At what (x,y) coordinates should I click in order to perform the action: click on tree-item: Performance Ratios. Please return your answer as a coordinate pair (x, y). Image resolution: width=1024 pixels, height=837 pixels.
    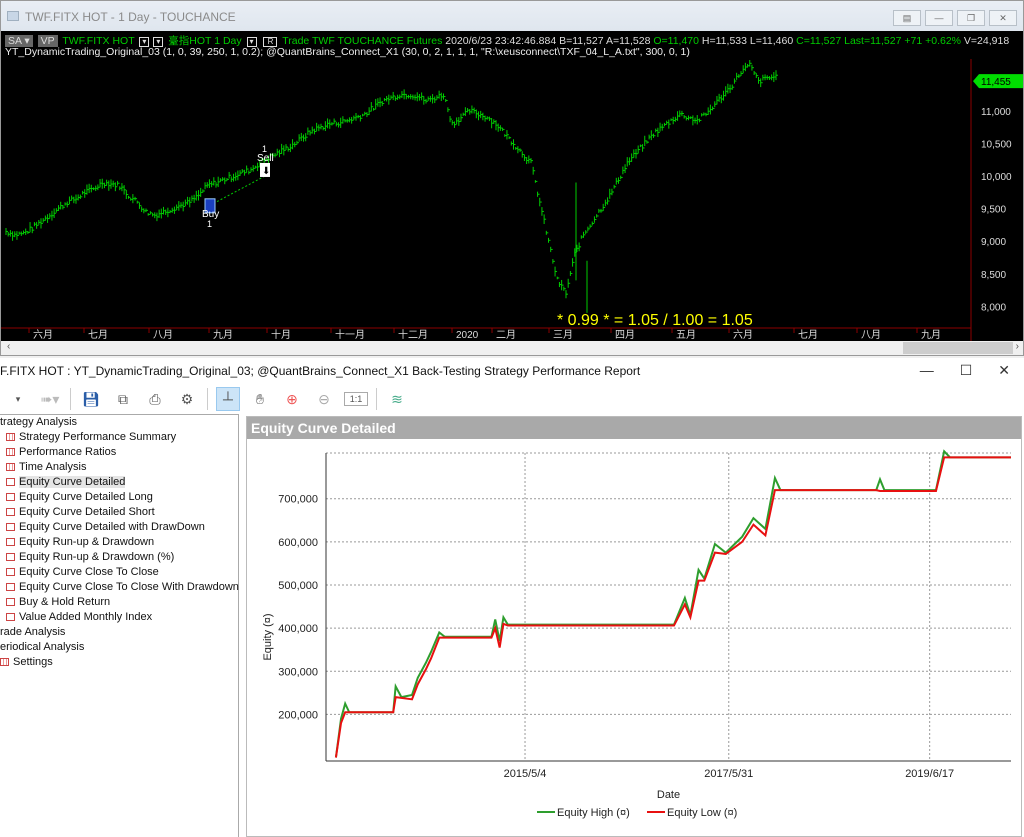
    Looking at the image, I should click on (119, 452).